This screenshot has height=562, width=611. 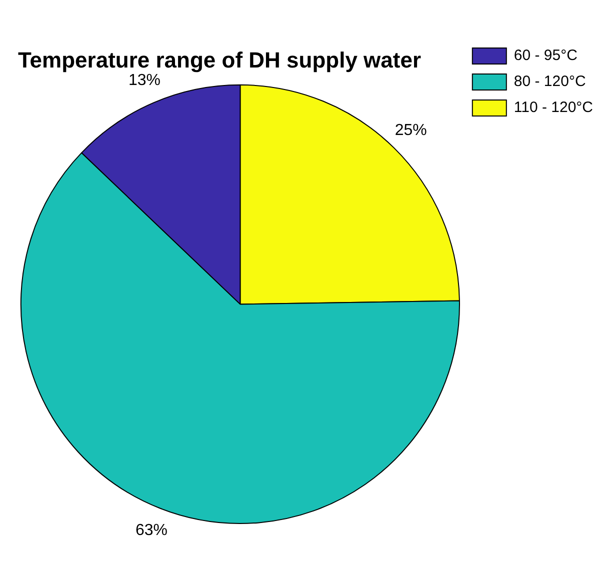 What do you see at coordinates (546, 55) in the screenshot?
I see `legend-label: 60 - 95°C` at bounding box center [546, 55].